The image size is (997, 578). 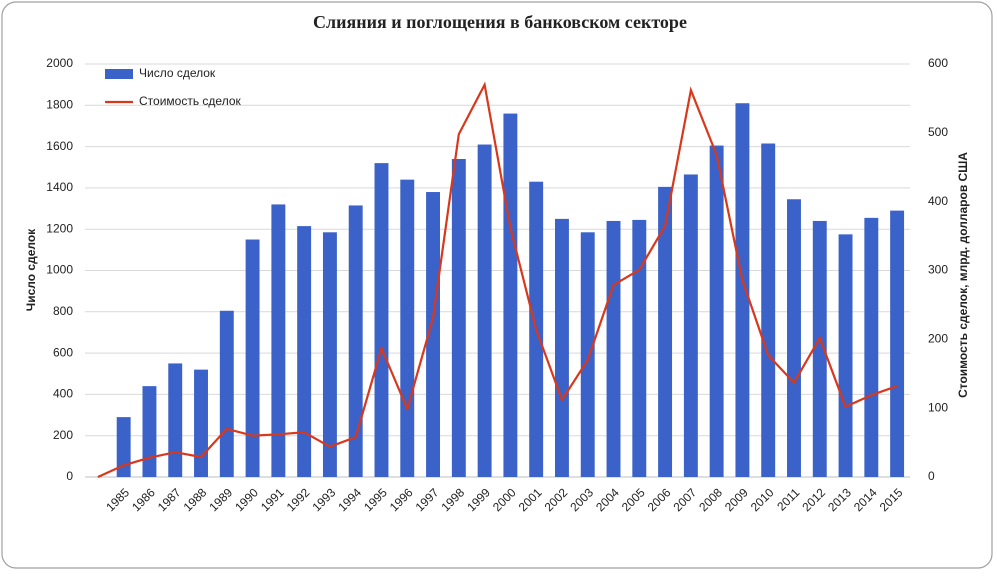 I want to click on legend-label: Число сделок, so click(x=177, y=73).